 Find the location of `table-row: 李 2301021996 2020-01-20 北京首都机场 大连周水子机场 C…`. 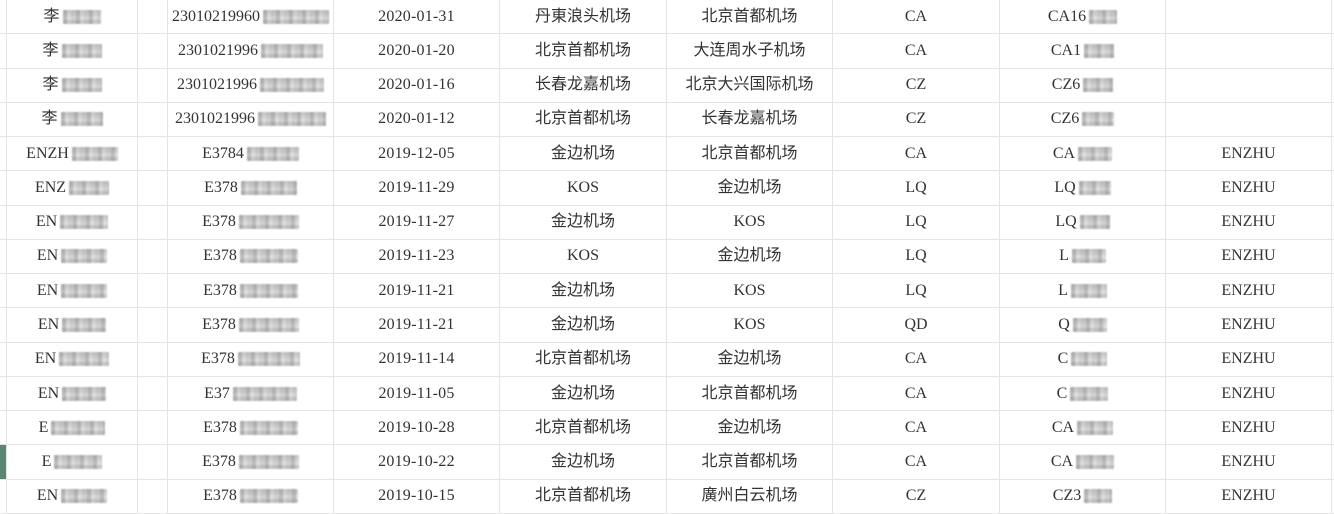

table-row: 李 2301021996 2020-01-20 北京首都机场 大连周水子机场 C… is located at coordinates (667, 51).